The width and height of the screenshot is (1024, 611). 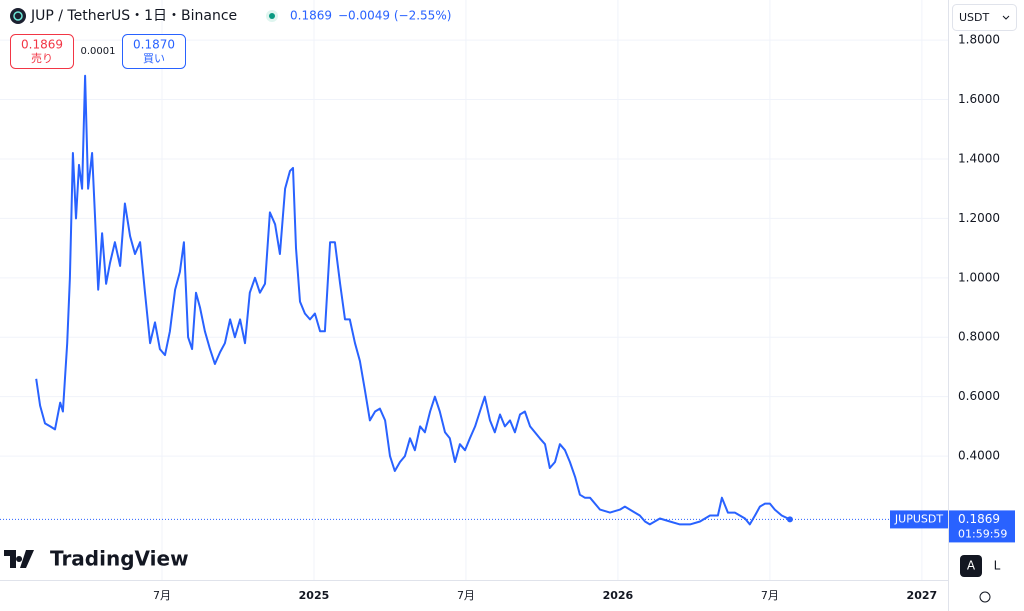 I want to click on auto-scale-label: A, so click(x=971, y=566).